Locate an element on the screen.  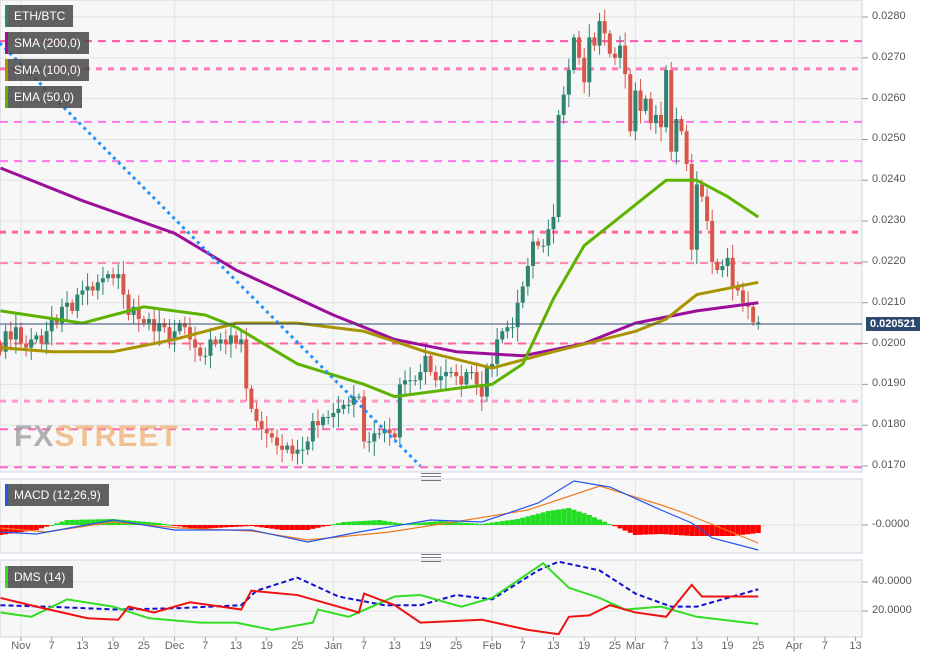
legend-sma100: SMA (100,0) is located at coordinates (47, 70).